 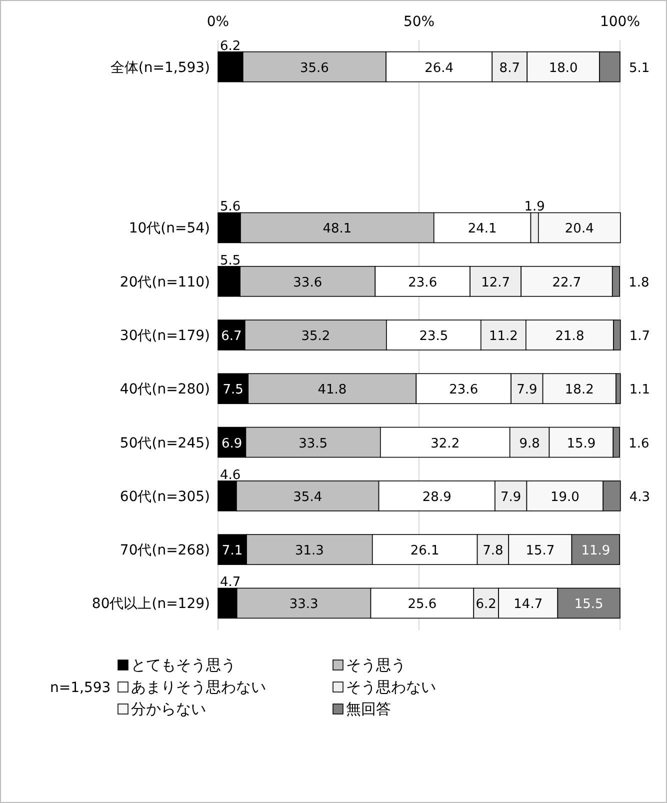 I want to click on data-label: 1.7, so click(x=639, y=336).